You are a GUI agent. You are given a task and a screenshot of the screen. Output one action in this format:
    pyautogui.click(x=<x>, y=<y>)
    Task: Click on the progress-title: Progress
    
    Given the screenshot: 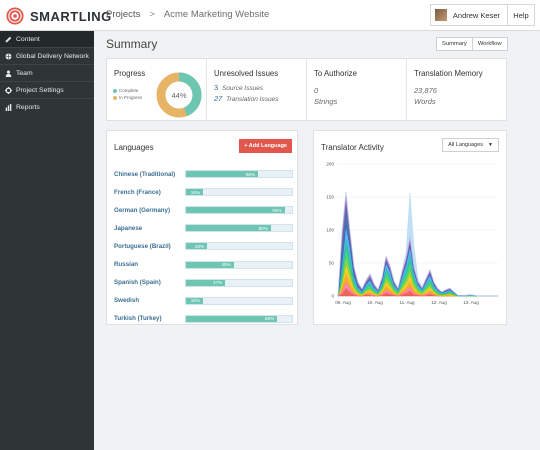 What is the action you would take?
    pyautogui.click(x=130, y=73)
    